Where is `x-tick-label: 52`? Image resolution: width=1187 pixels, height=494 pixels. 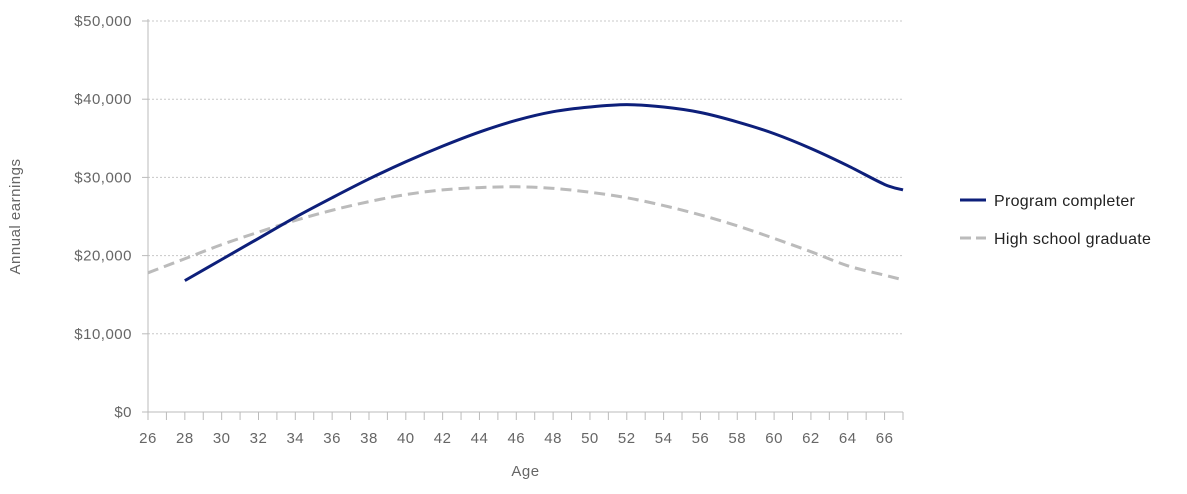
x-tick-label: 52 is located at coordinates (627, 438).